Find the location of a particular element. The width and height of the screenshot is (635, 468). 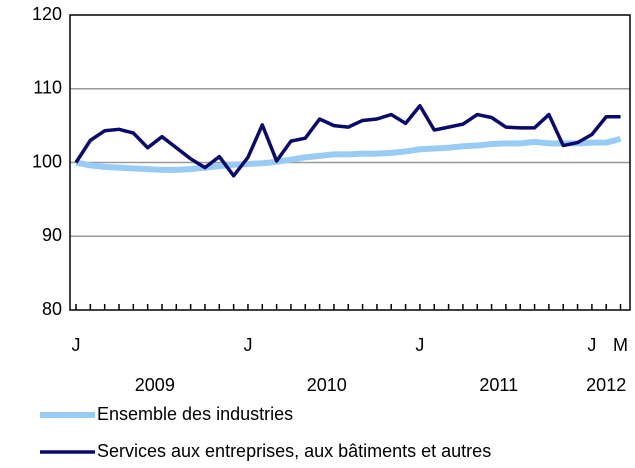

year-label: 2012 is located at coordinates (606, 385).